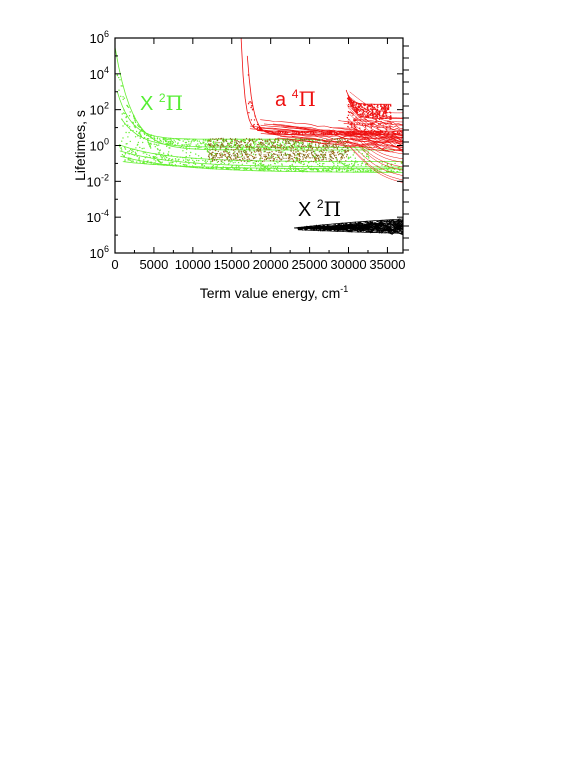 This screenshot has width=581, height=757. Describe the element at coordinates (376, 164) in the screenshot. I see `series-1-loop-line` at that location.